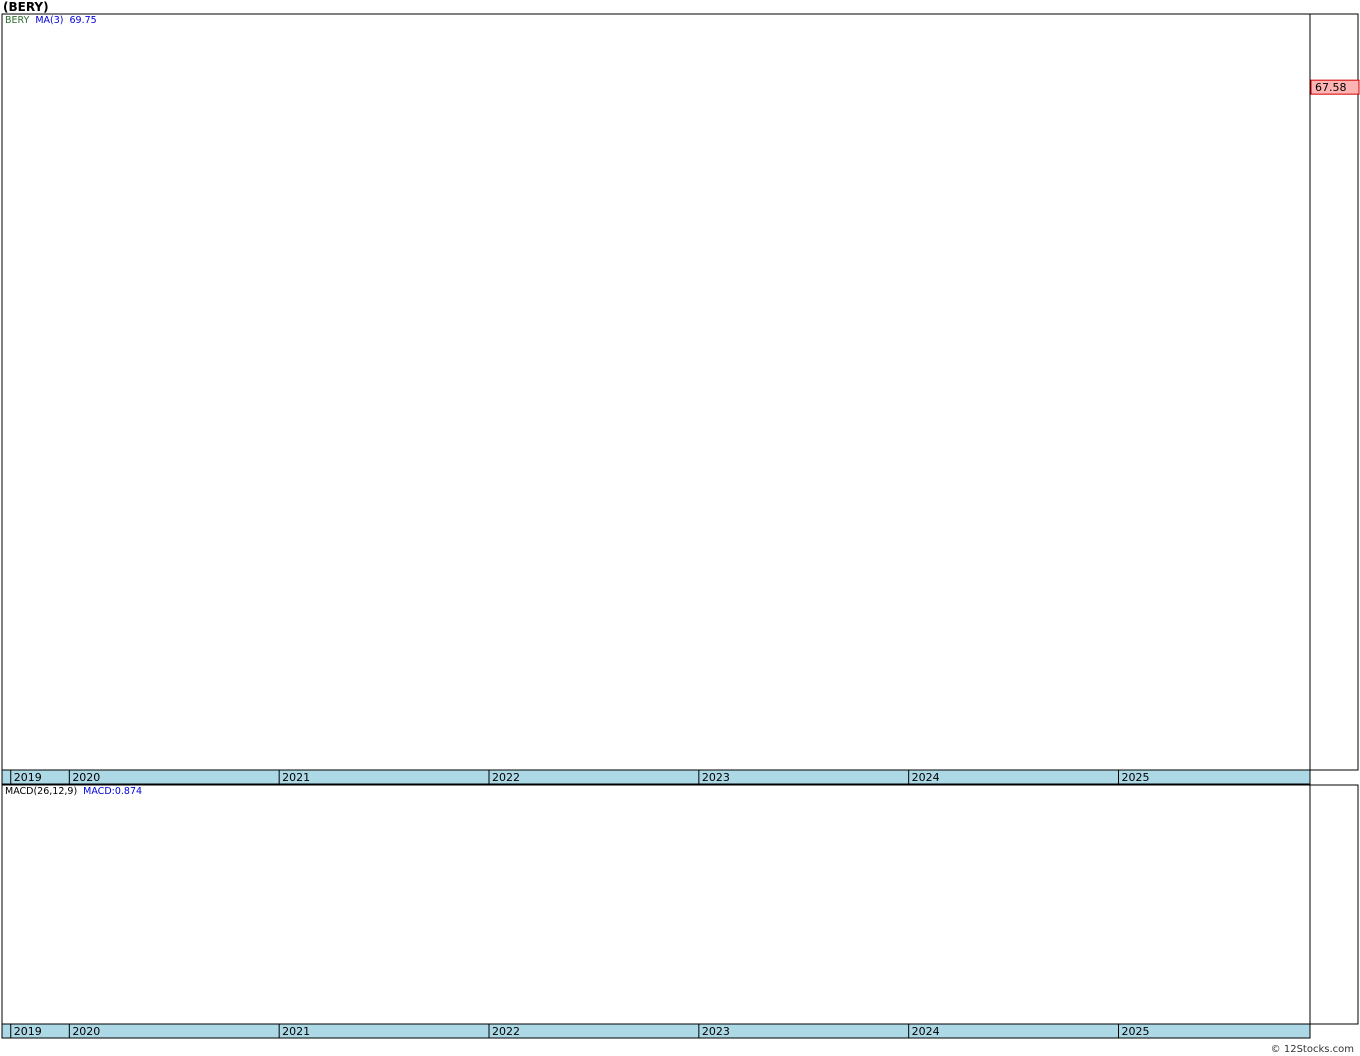 This screenshot has width=1360, height=1056. What do you see at coordinates (656, 777) in the screenshot?
I see `price-date-strip` at bounding box center [656, 777].